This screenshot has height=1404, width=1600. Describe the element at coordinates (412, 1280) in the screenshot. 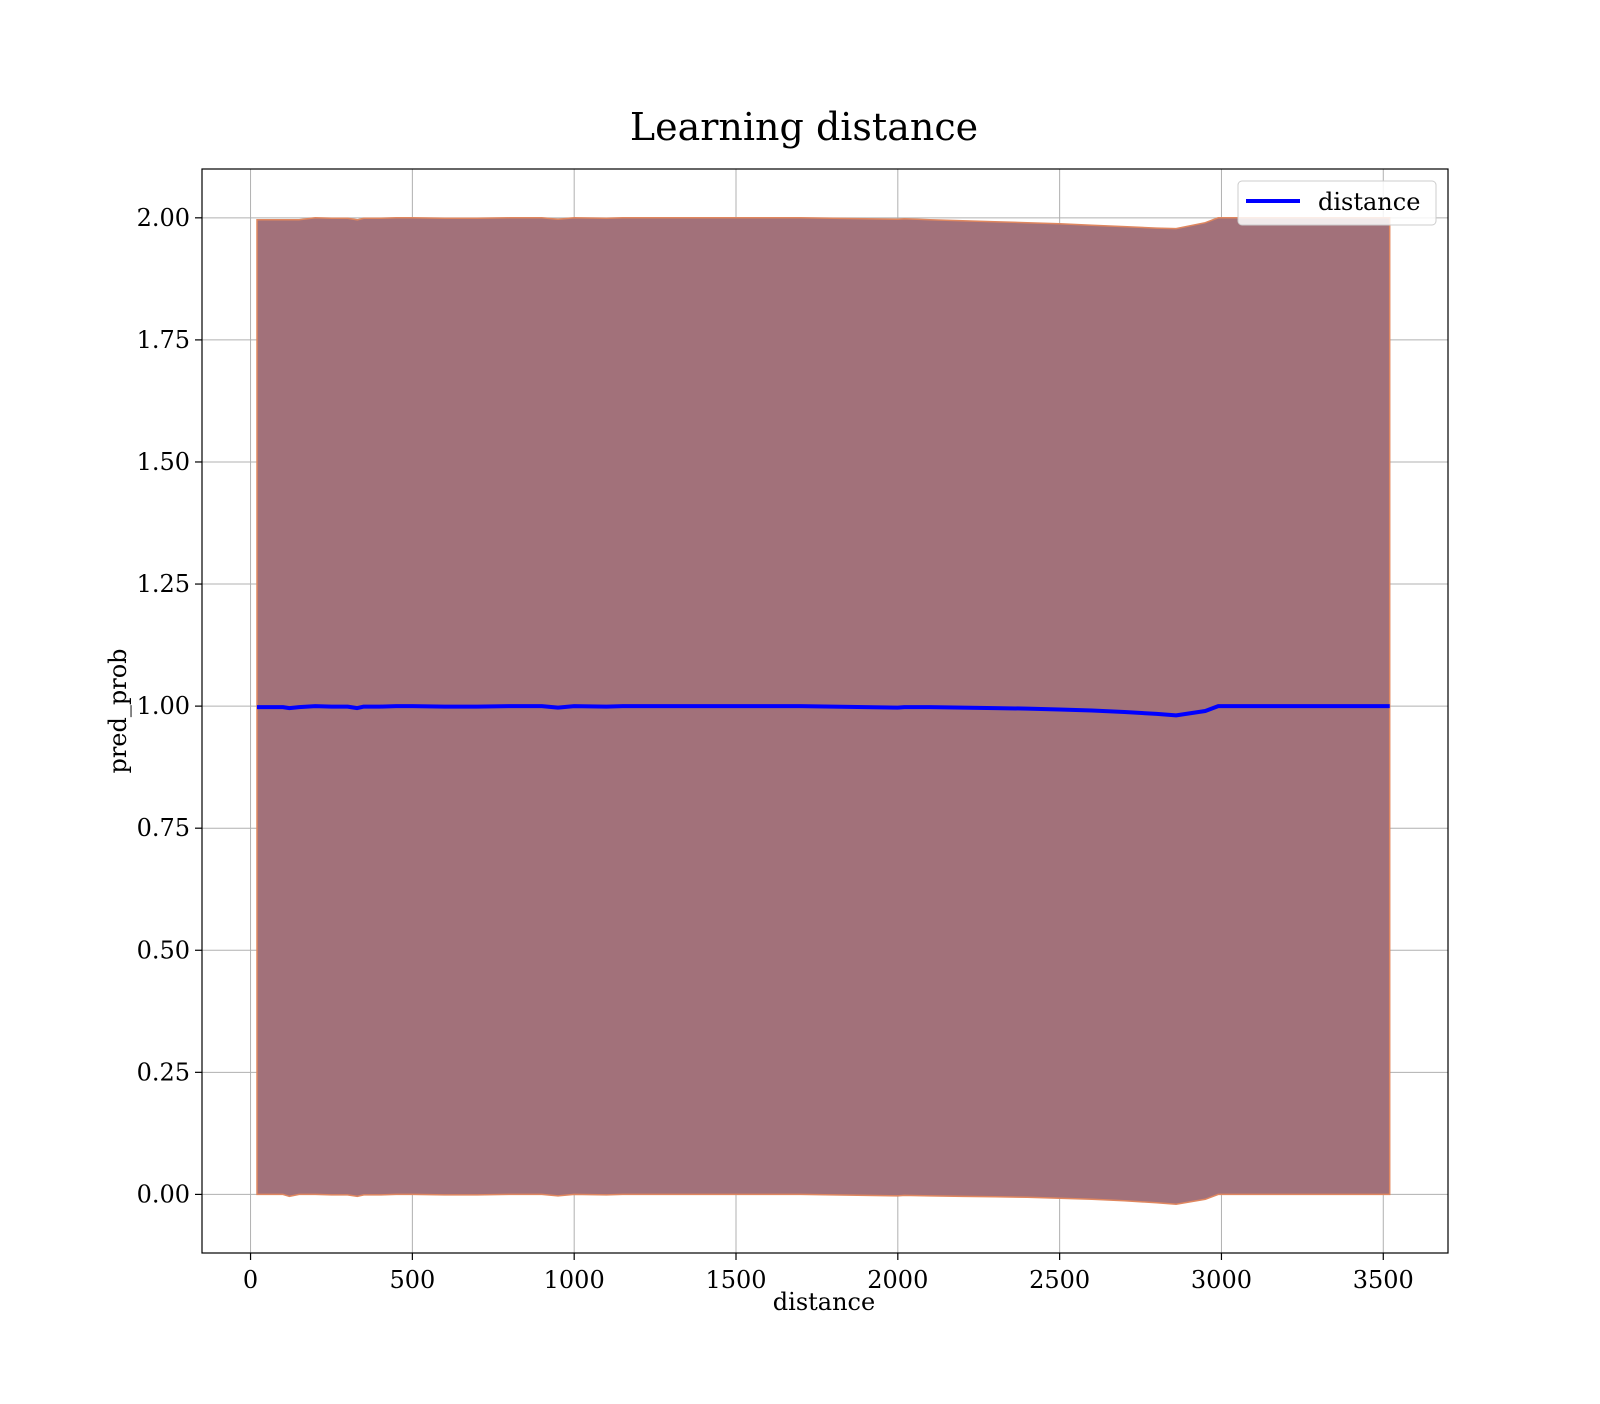

I see `x-tick-label: 500` at that location.